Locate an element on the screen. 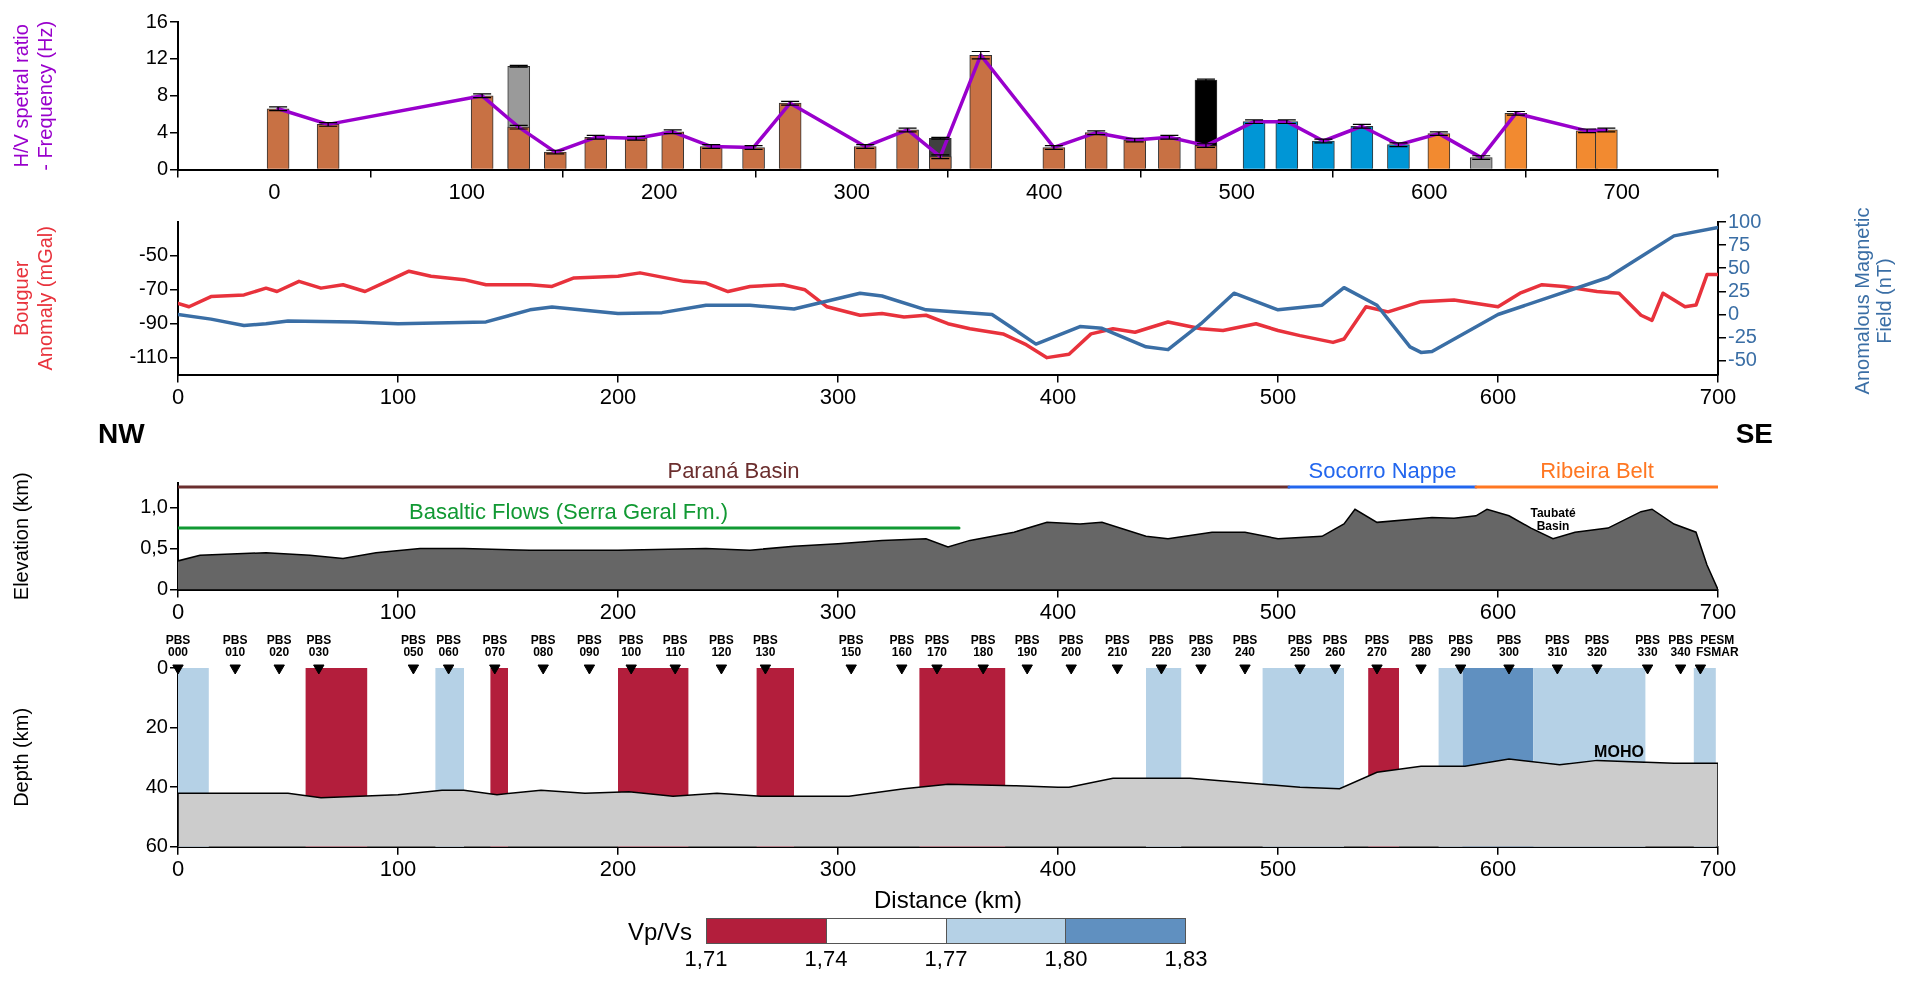  text: NW is located at coordinates (122, 433).